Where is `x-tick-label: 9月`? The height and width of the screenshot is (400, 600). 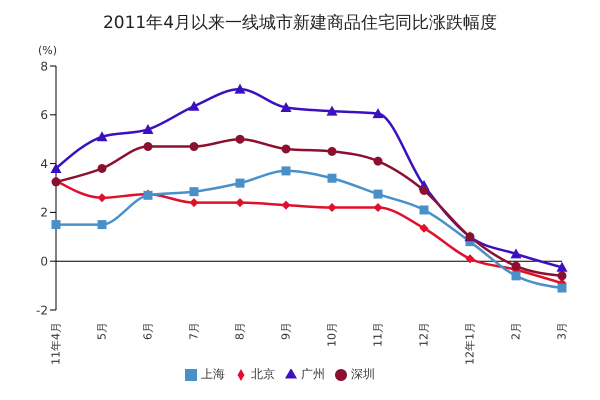 x-tick-label: 9月 is located at coordinates (286, 331).